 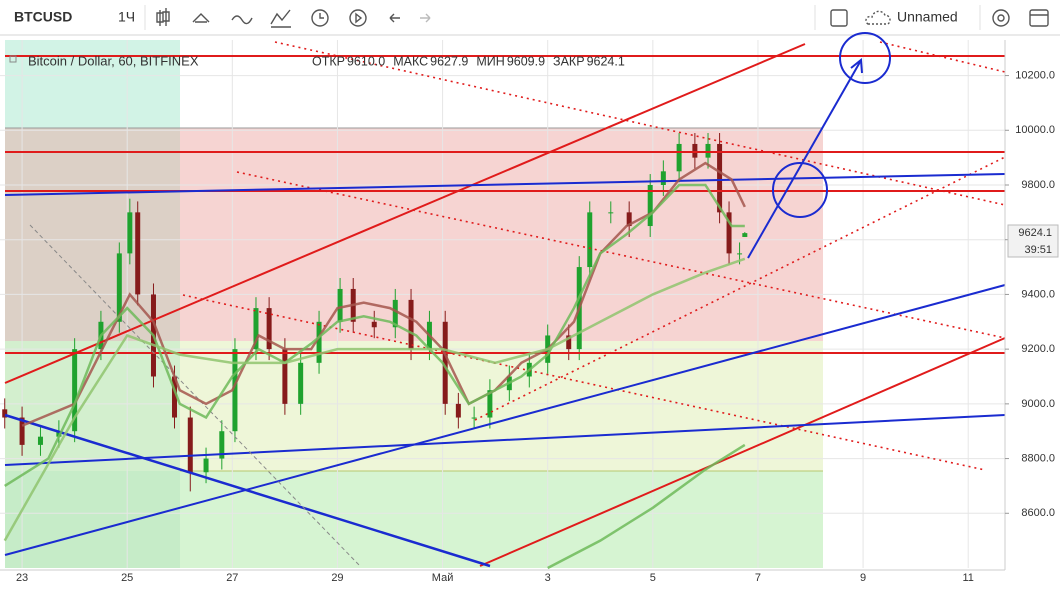 What do you see at coordinates (1038, 294) in the screenshot?
I see `y-tick-label: 9400.0` at bounding box center [1038, 294].